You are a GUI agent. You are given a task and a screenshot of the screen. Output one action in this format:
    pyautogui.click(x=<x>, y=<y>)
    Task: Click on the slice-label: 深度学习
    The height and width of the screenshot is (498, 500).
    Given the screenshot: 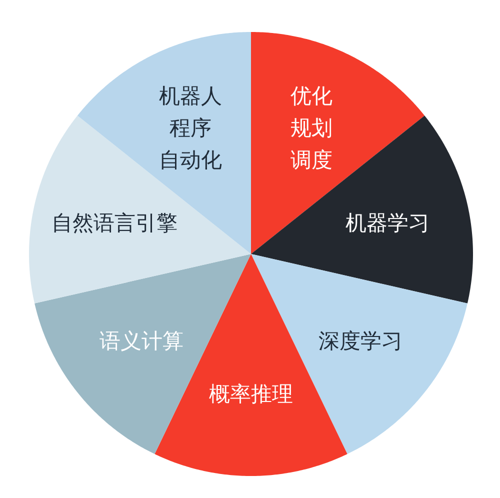 What is the action you would take?
    pyautogui.click(x=360, y=341)
    